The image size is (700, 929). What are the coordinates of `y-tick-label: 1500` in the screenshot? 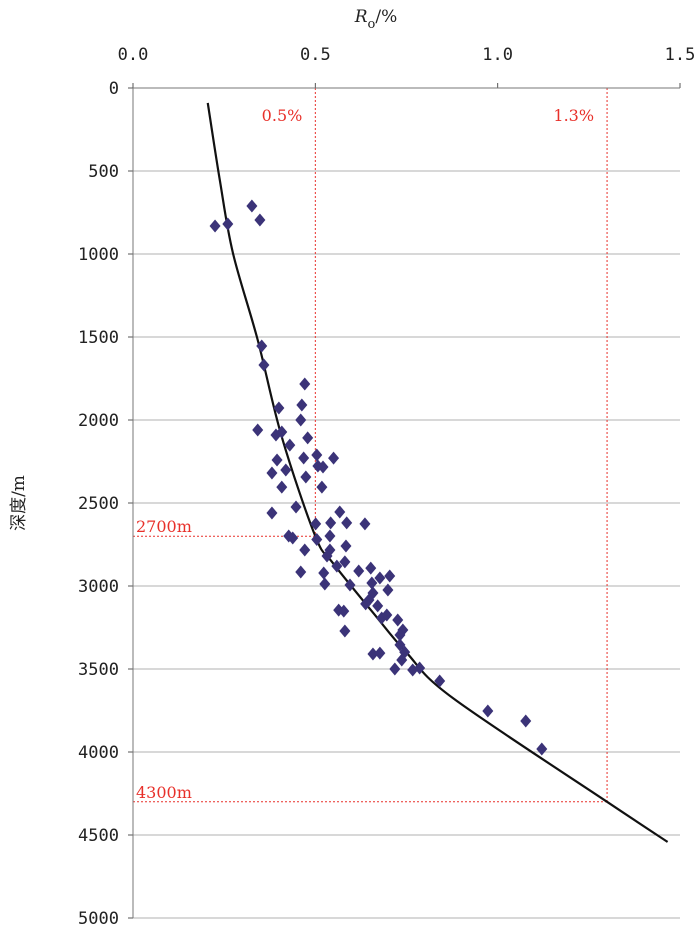 It's located at (98, 338).